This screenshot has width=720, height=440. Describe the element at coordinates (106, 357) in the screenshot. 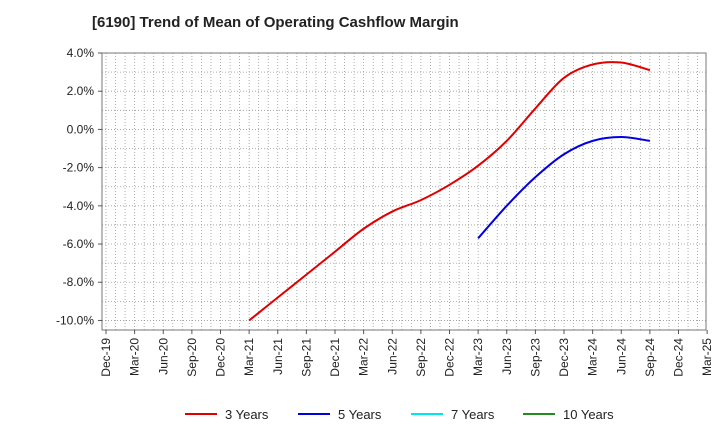

I see `x-tick-label: Dec-19` at that location.